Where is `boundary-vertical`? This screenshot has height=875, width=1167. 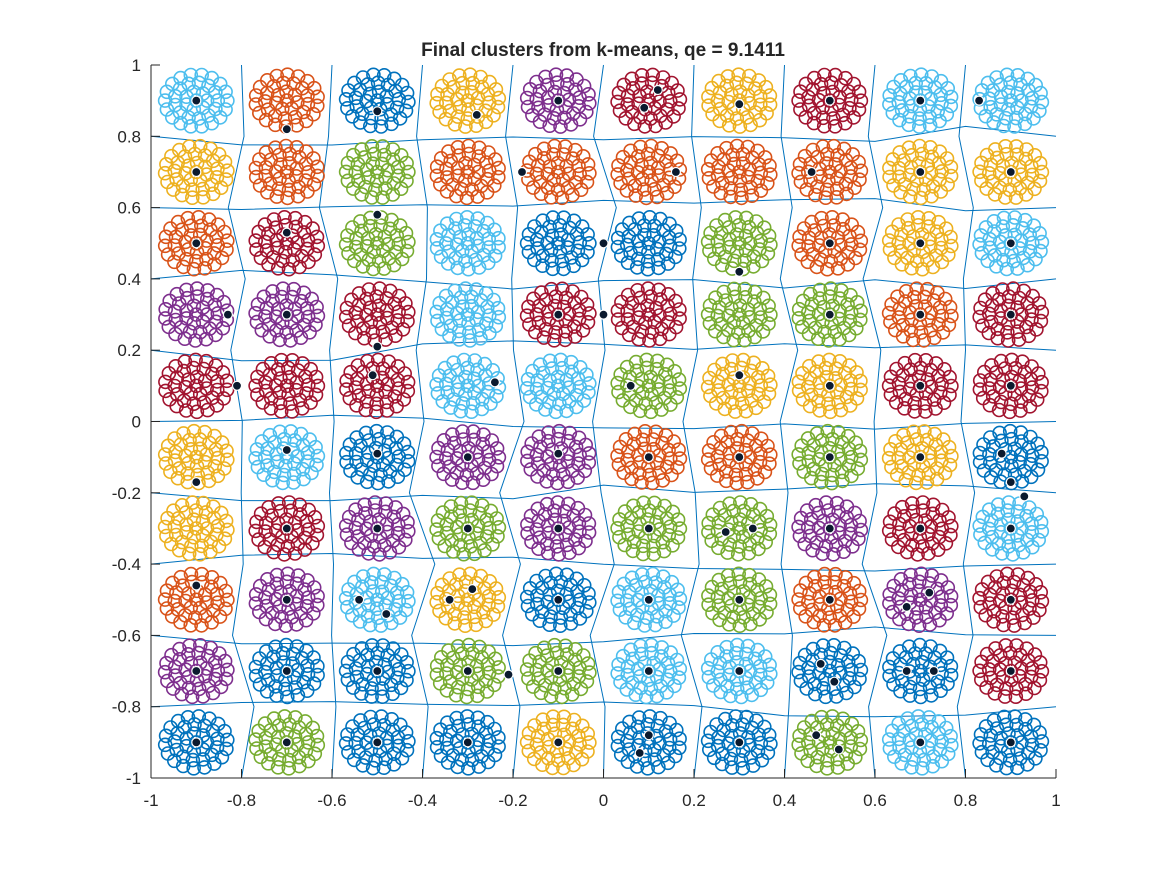
boundary-vertical is located at coordinates (966, 421).